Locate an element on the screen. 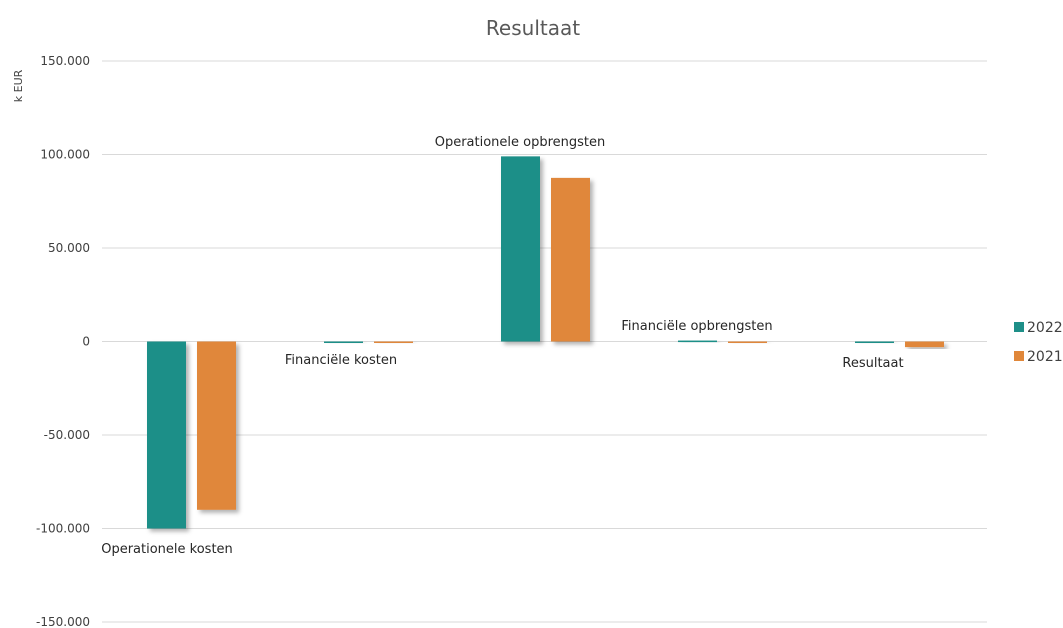 This screenshot has height=628, width=1063. category-label: Operationele opbrengsten is located at coordinates (520, 142).